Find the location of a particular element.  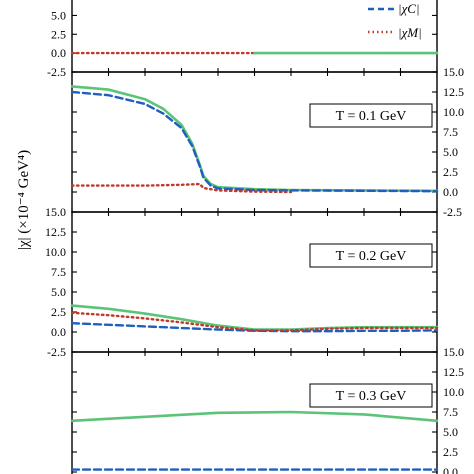

legend-label-chi-m: |χM| is located at coordinates (410, 32).